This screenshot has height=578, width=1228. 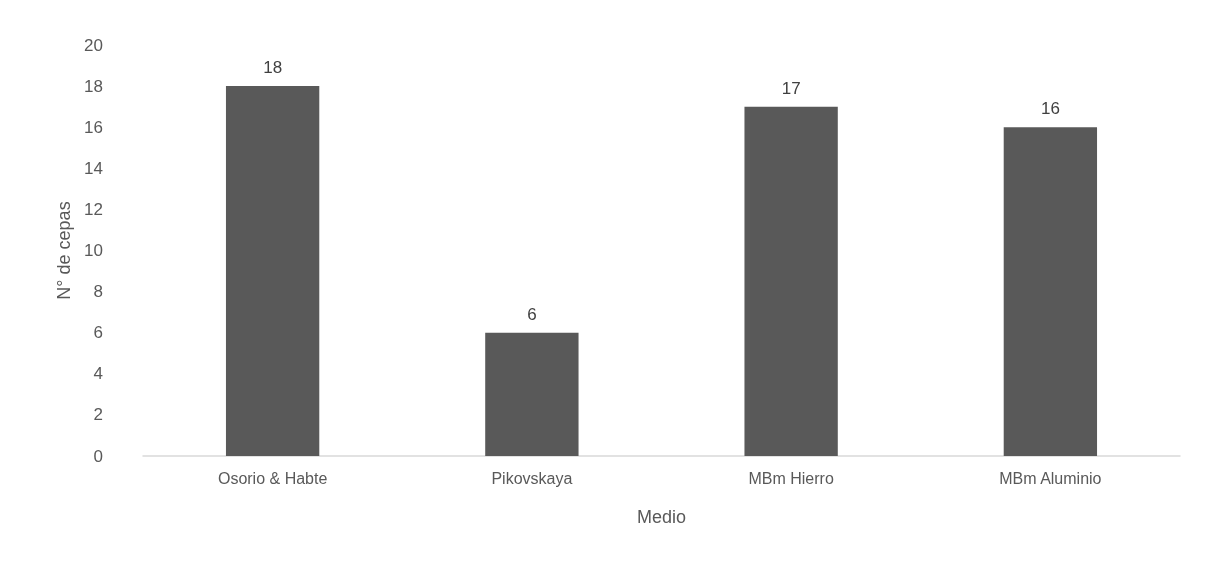 What do you see at coordinates (273, 68) in the screenshot?
I see `data-label: 18` at bounding box center [273, 68].